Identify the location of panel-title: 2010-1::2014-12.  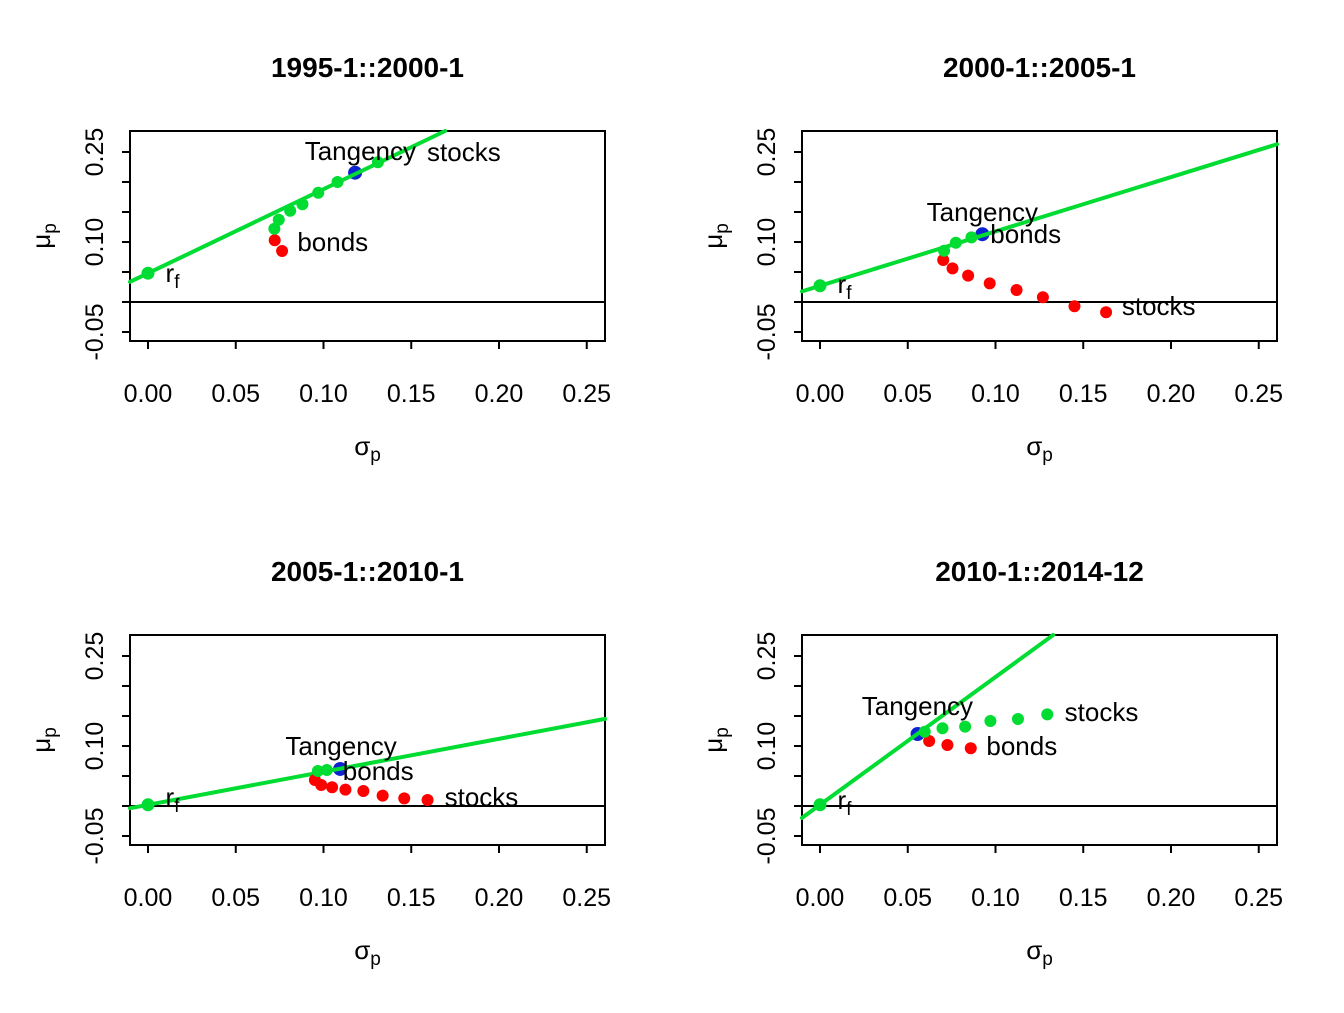
(1039, 571).